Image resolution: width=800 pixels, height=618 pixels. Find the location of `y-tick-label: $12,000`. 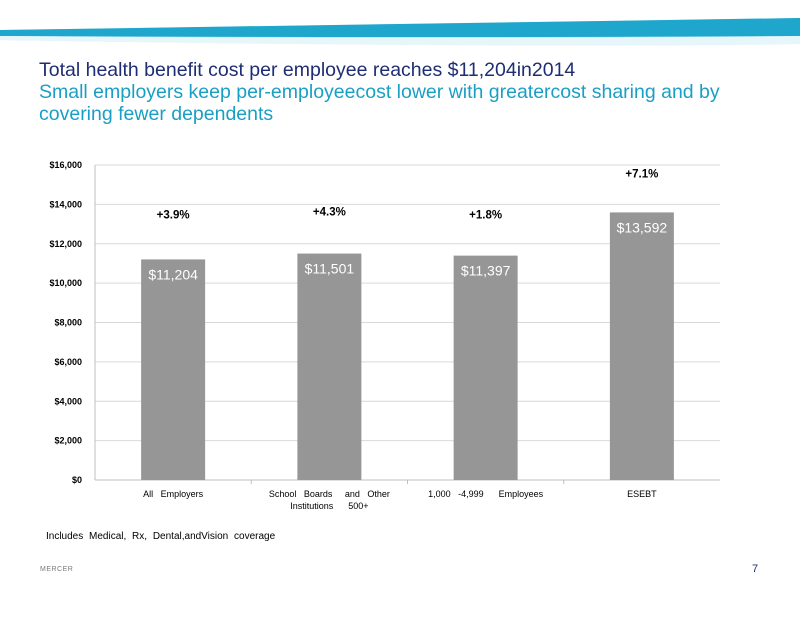

y-tick-label: $12,000 is located at coordinates (65, 244).